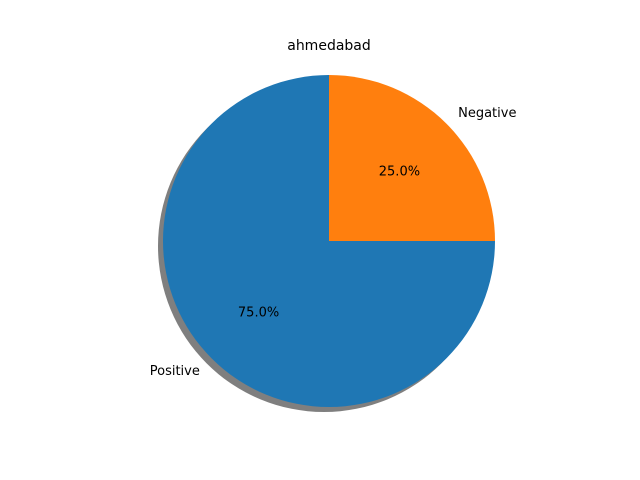 The width and height of the screenshot is (640, 480). Describe the element at coordinates (412, 158) in the screenshot. I see `slice-negative` at that location.